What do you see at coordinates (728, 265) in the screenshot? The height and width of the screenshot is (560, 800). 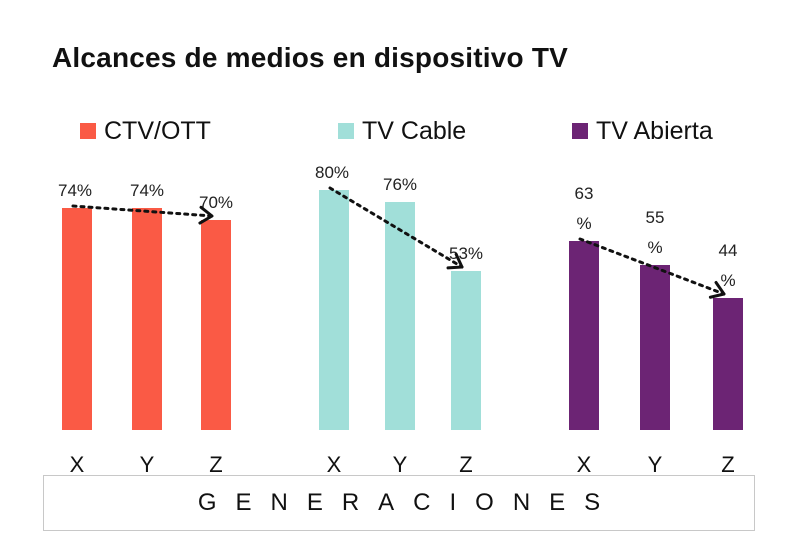 I see `data-label-tv-abierta-z: 44%` at bounding box center [728, 265].